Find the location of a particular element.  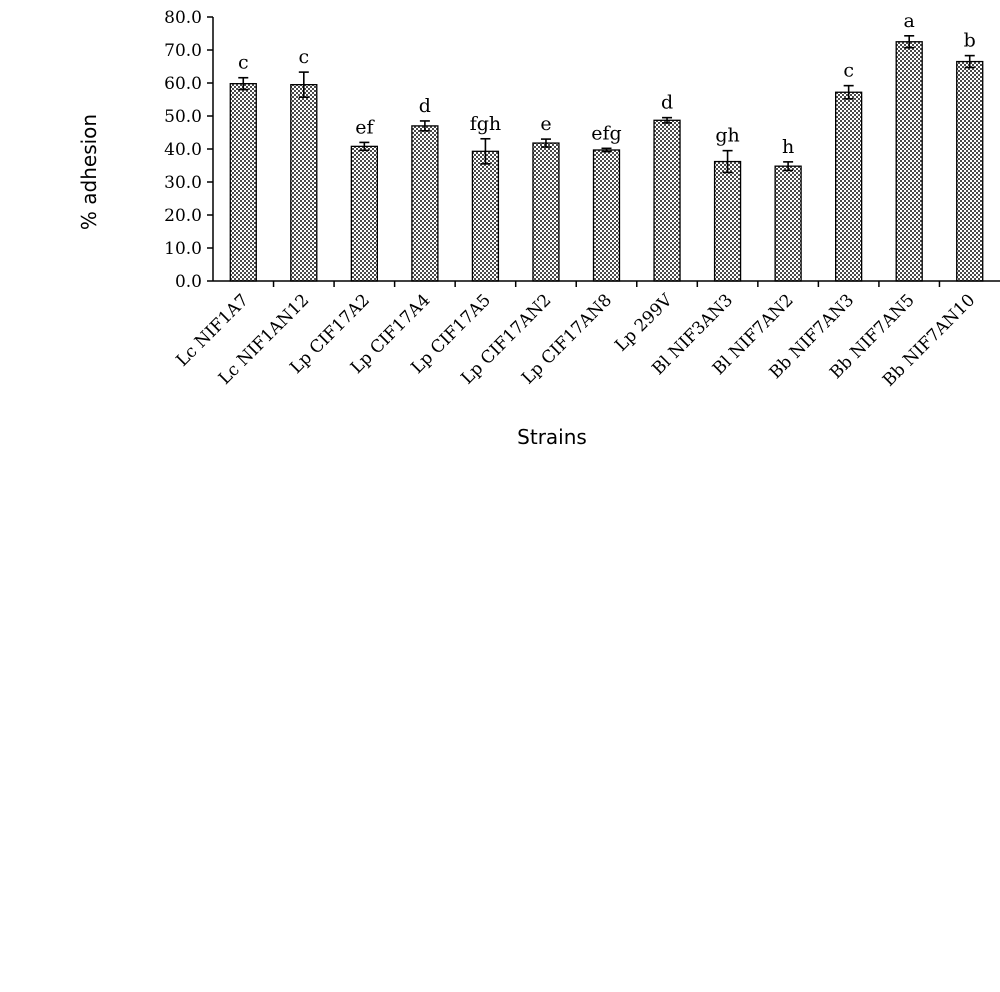

y-tick-label: 10.0 is located at coordinates (183, 249).